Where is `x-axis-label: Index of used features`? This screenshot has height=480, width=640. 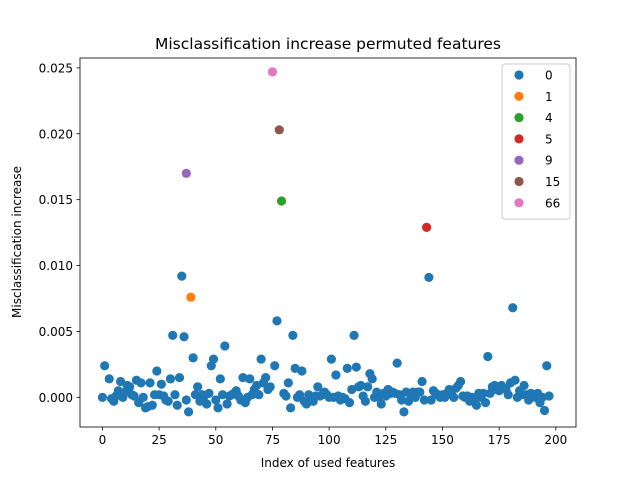
x-axis-label: Index of used features is located at coordinates (328, 463).